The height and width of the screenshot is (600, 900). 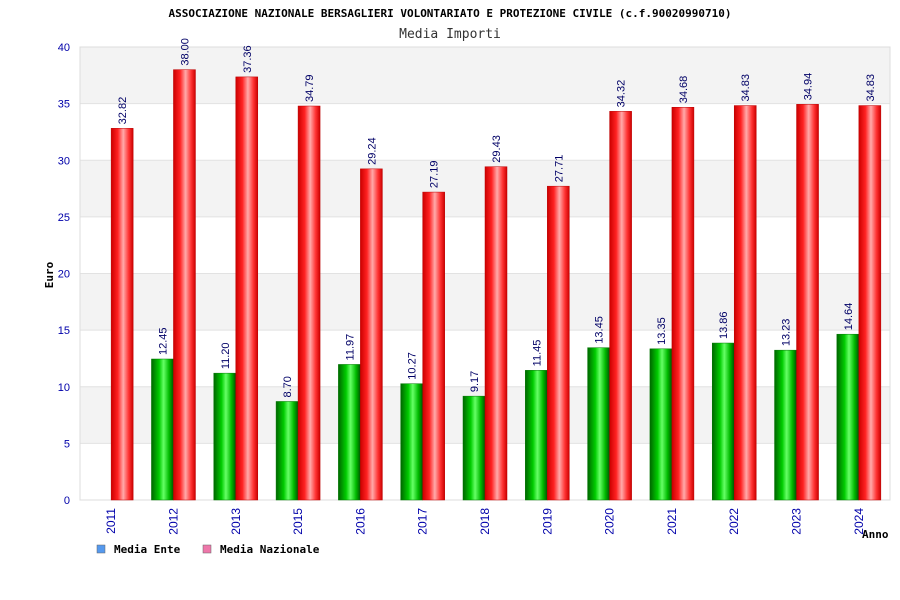 I want to click on x-tick-label: 2011, so click(x=111, y=521).